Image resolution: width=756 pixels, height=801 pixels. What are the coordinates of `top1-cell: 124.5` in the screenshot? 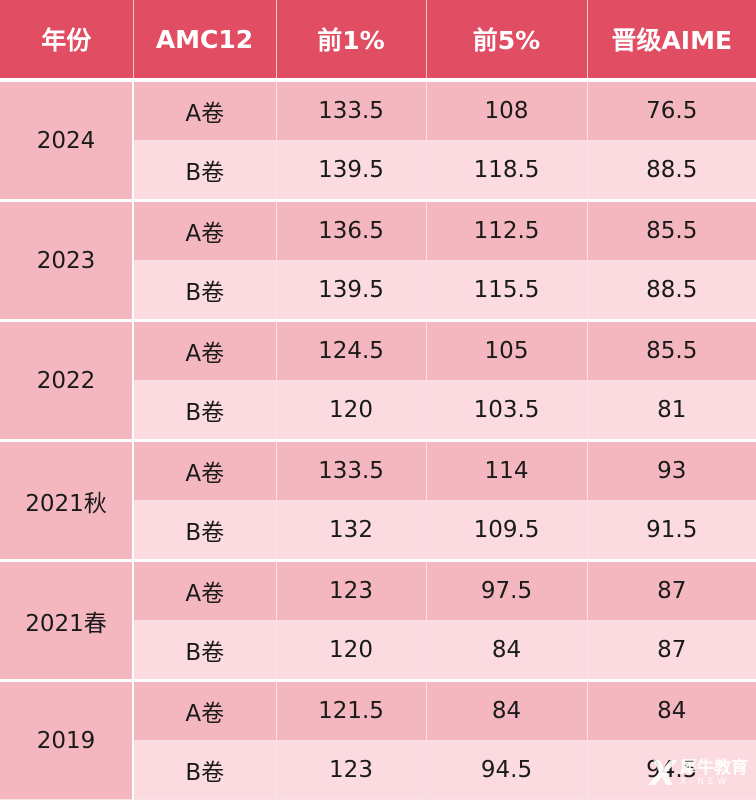 It's located at (351, 350).